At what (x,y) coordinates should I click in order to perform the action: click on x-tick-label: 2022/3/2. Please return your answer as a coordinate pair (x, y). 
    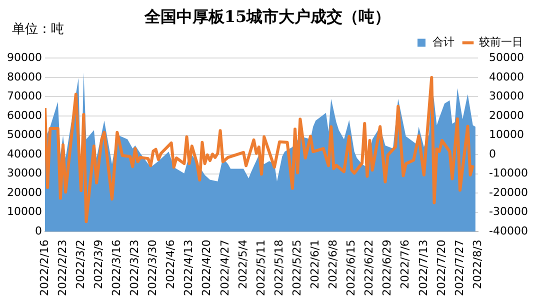
    Looking at the image, I should click on (80, 265).